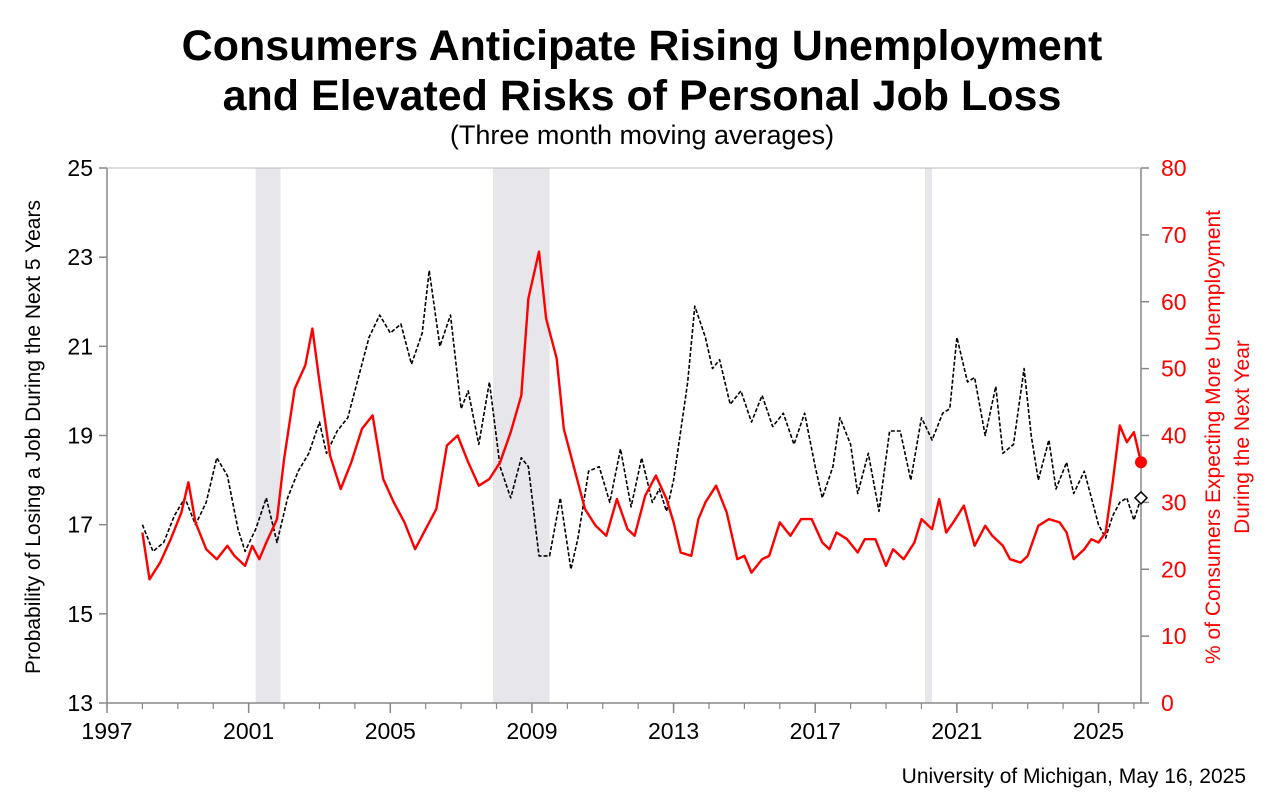 The image size is (1284, 801). What do you see at coordinates (1174, 636) in the screenshot?
I see `right-tick-label: 10` at bounding box center [1174, 636].